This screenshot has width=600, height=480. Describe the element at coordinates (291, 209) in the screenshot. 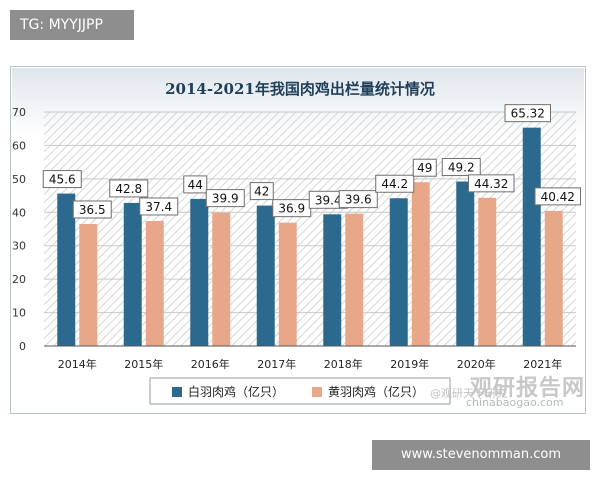

I see `data-label: 36.9` at that location.